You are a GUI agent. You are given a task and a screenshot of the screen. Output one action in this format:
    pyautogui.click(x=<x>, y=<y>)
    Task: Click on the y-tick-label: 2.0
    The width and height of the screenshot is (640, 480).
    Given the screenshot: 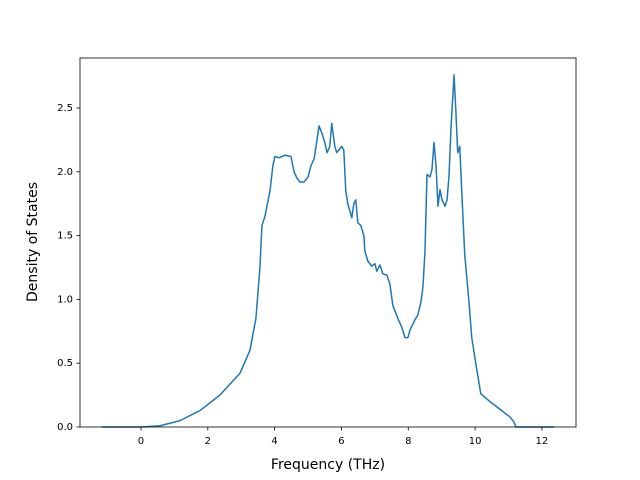 What is the action you would take?
    pyautogui.click(x=65, y=172)
    